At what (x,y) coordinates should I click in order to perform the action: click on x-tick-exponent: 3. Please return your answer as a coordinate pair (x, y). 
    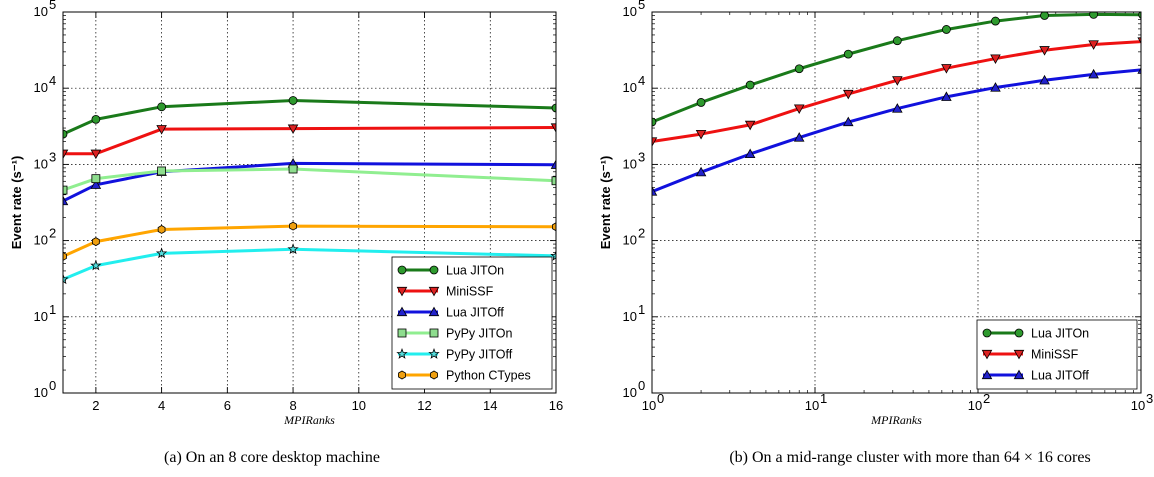
    Looking at the image, I should click on (1149, 398).